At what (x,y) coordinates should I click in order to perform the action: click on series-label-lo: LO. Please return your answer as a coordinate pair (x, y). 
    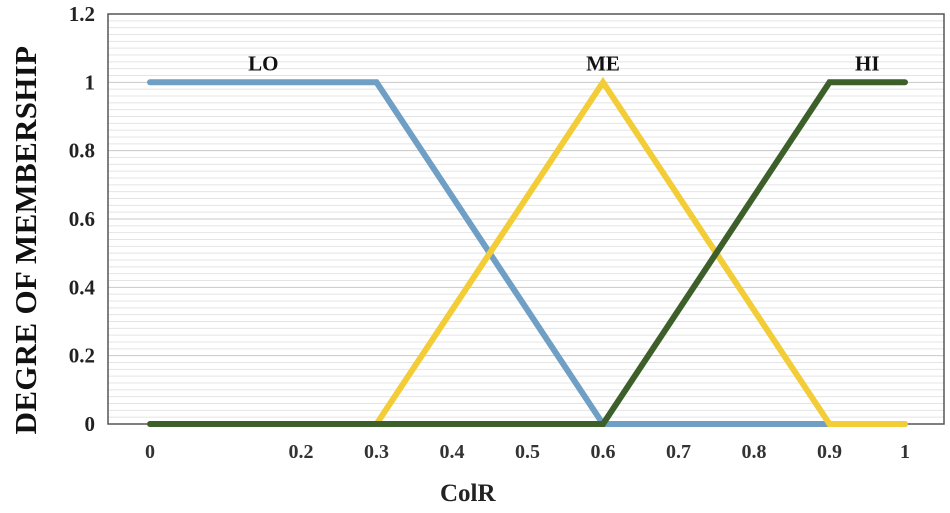
    Looking at the image, I should click on (263, 63).